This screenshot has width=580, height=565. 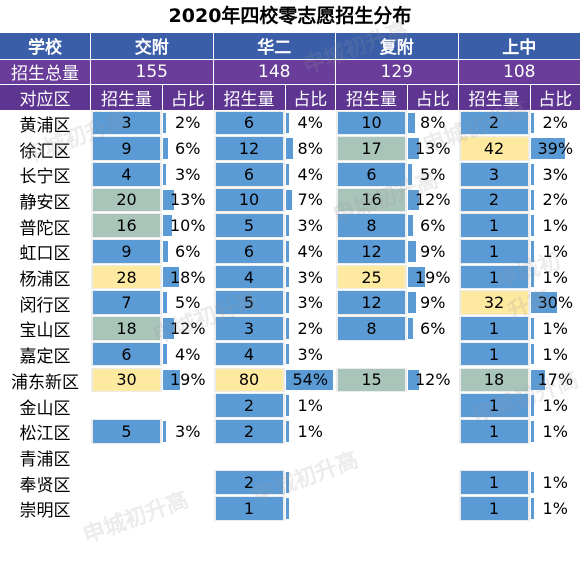 I want to click on count-value: 28, so click(x=126, y=277).